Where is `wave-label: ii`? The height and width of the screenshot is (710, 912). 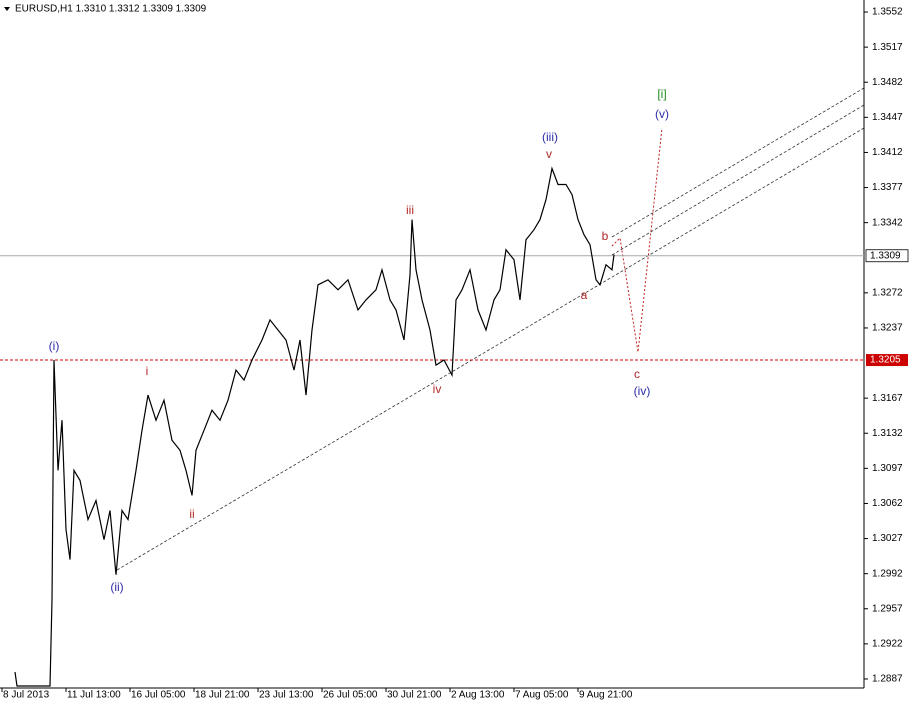 wave-label: ii is located at coordinates (191, 514).